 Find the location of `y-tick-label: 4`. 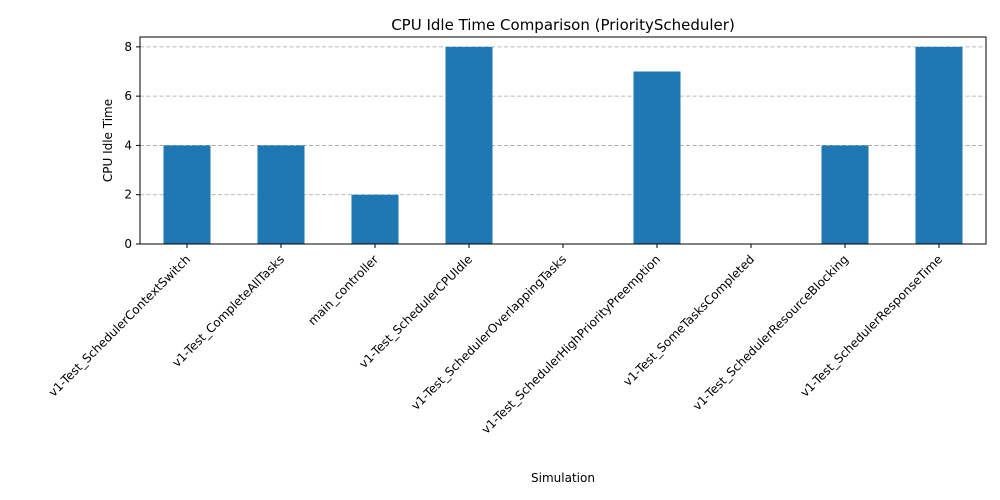

y-tick-label: 4 is located at coordinates (128, 145).